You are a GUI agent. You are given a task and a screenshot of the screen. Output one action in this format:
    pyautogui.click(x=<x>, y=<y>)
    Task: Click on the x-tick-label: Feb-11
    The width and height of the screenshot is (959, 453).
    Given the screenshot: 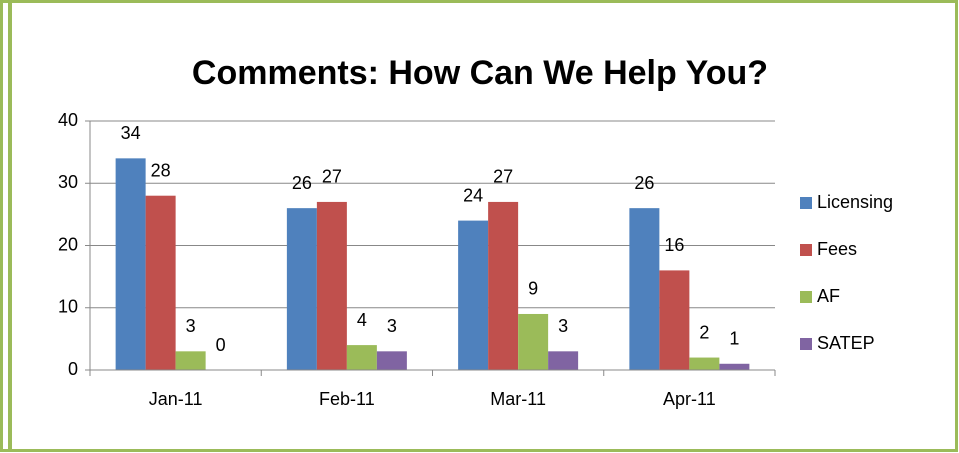 What is the action you would take?
    pyautogui.click(x=347, y=399)
    